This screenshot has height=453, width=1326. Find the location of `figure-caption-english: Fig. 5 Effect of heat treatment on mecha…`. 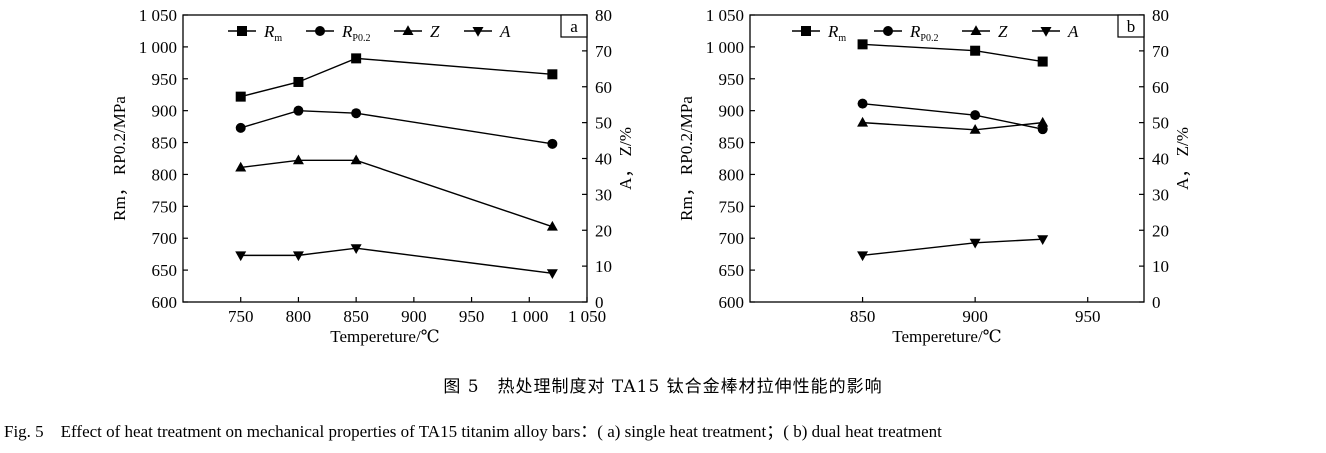

figure-caption-english: Fig. 5 Effect of heat treatment on mecha… is located at coordinates (473, 431).